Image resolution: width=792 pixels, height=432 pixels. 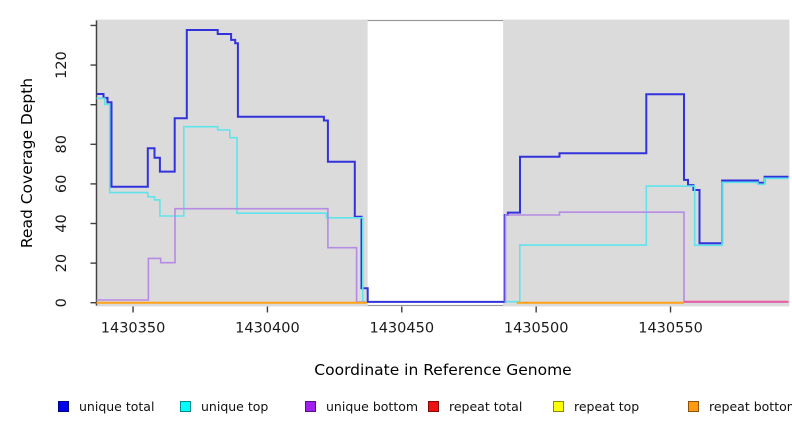 What do you see at coordinates (443, 370) in the screenshot?
I see `x-axis-label: Coordinate in Reference Genome` at bounding box center [443, 370].